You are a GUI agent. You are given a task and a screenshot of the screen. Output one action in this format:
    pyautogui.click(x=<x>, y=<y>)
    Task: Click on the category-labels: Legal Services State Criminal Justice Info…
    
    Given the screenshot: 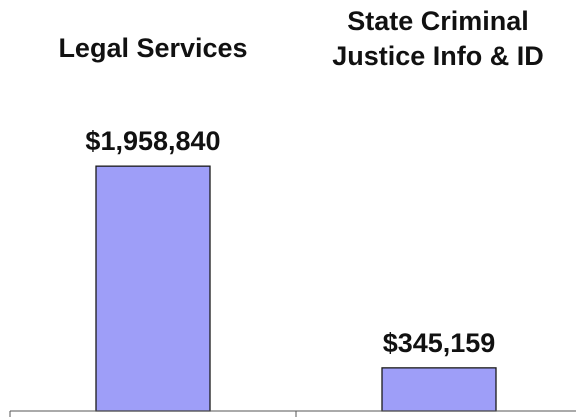 What is the action you would take?
    pyautogui.click(x=300, y=38)
    